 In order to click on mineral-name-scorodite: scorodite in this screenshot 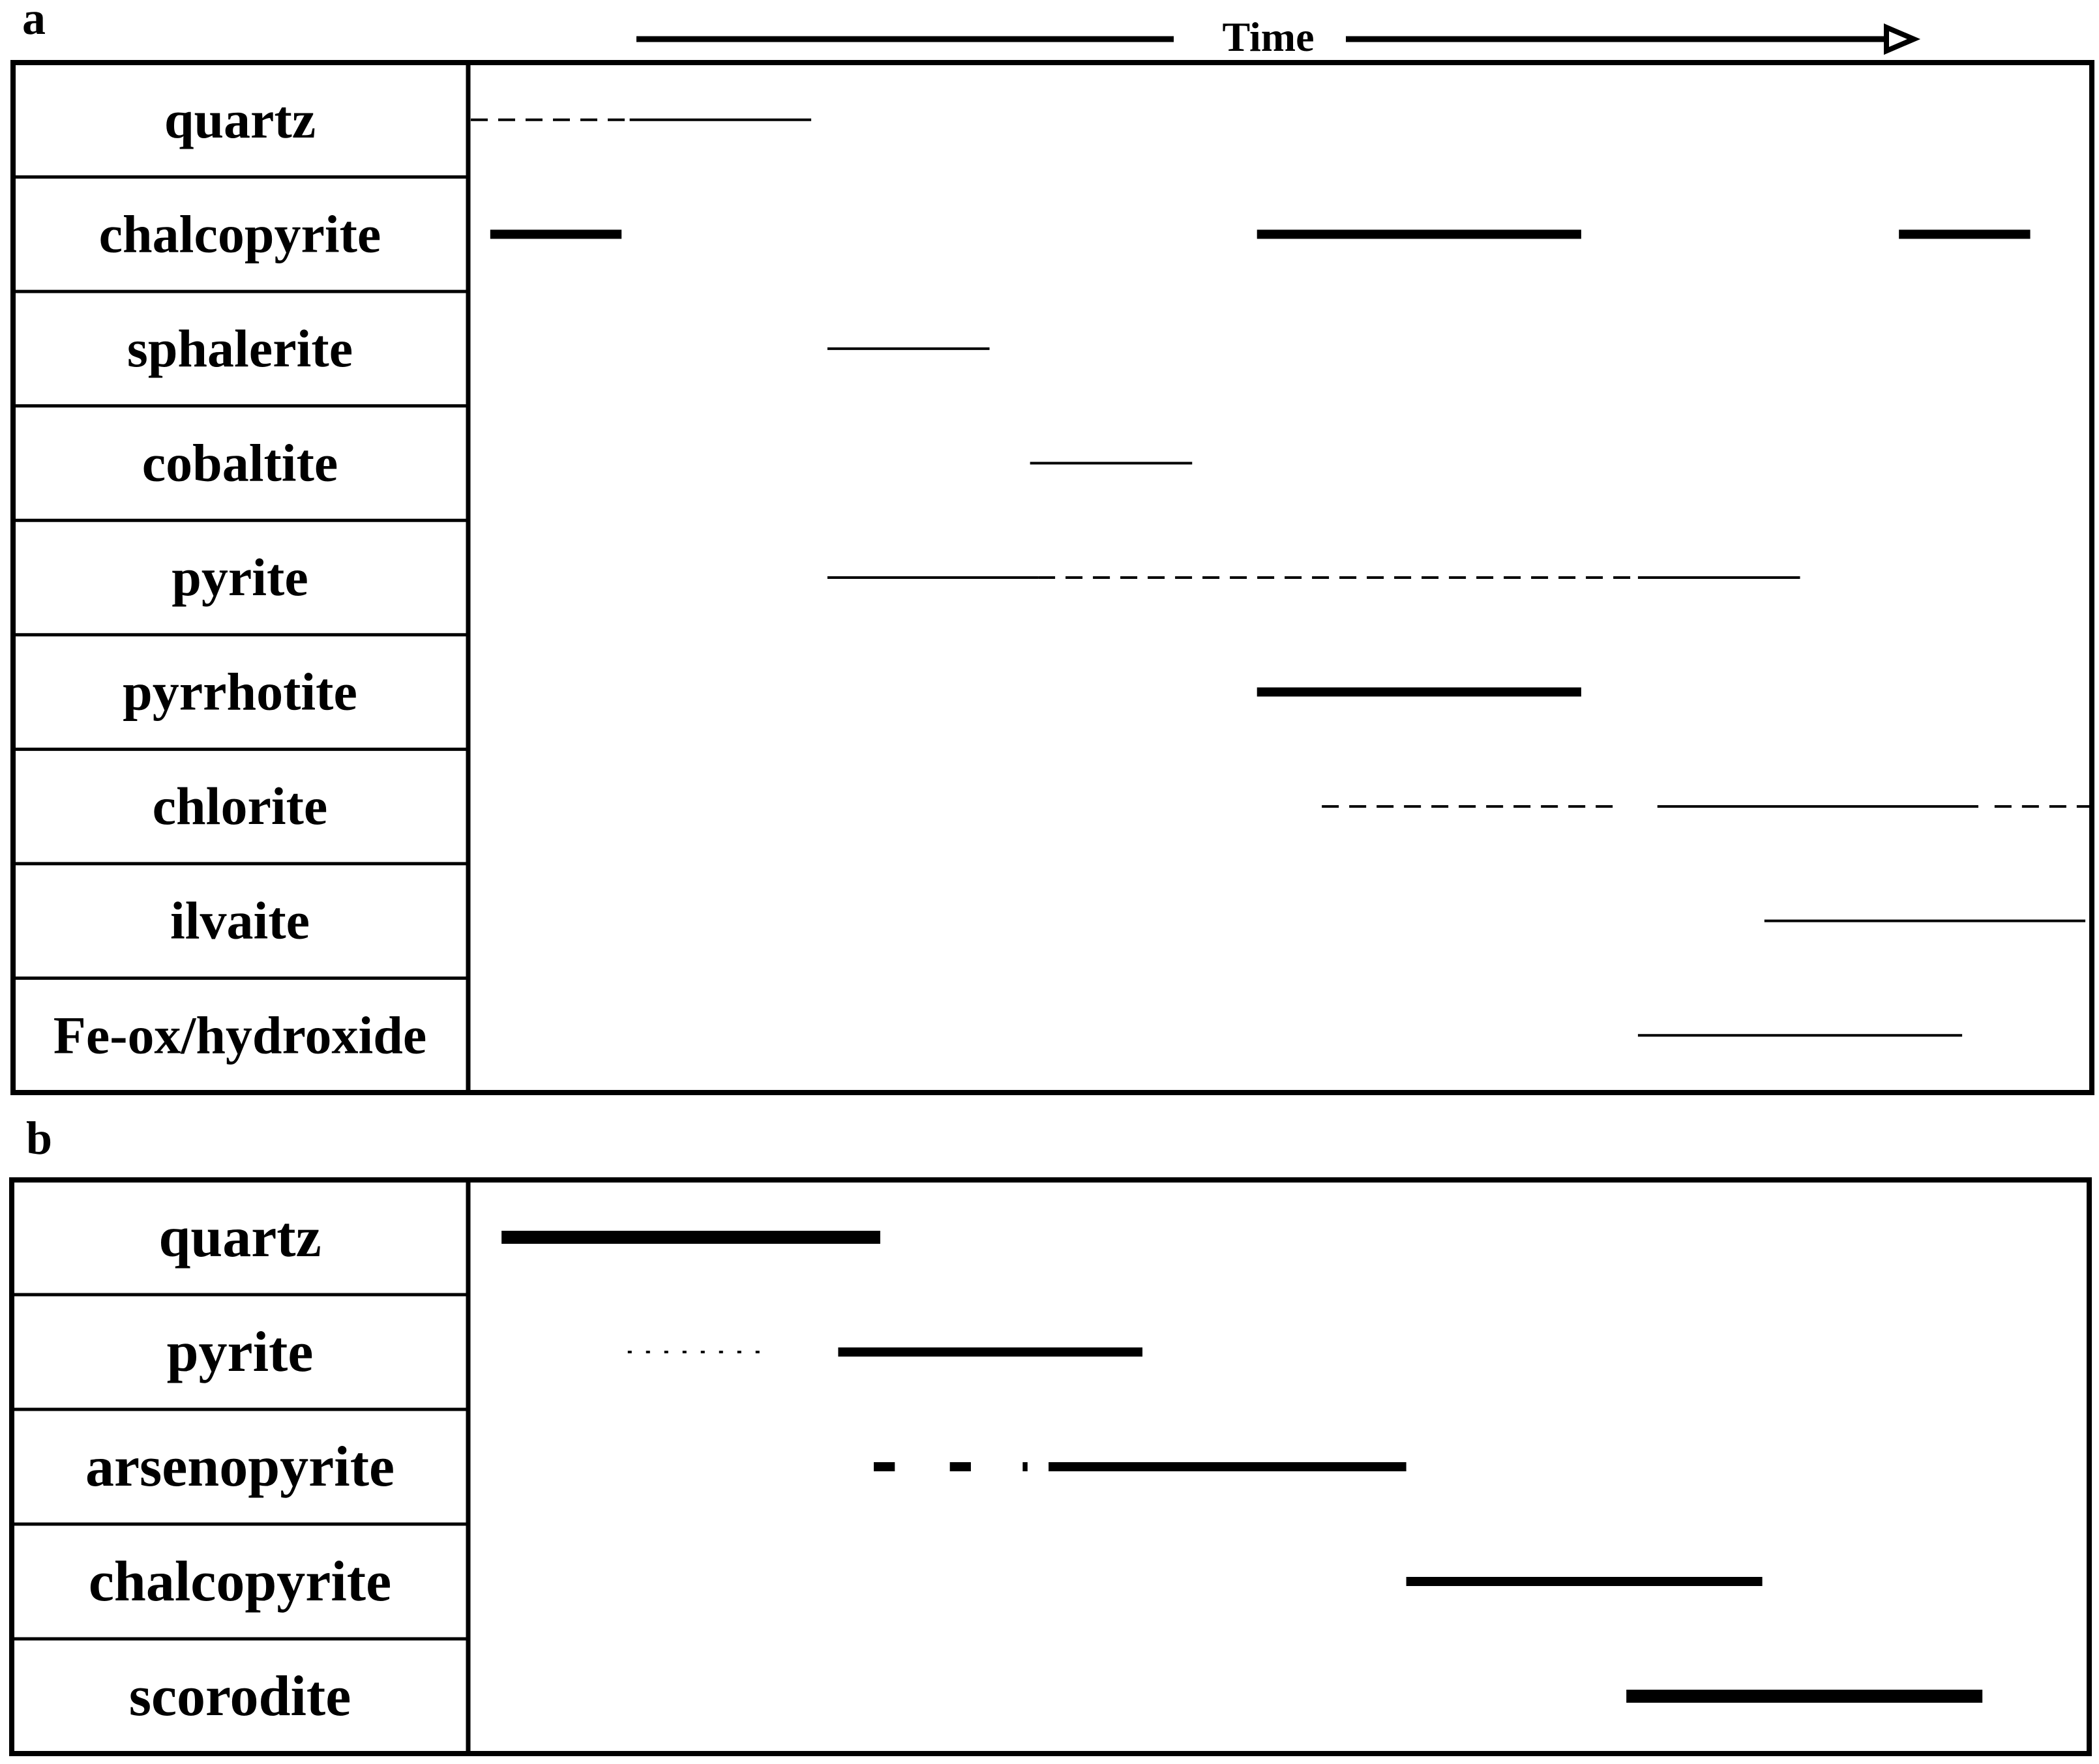, I will do `click(240, 1696)`.